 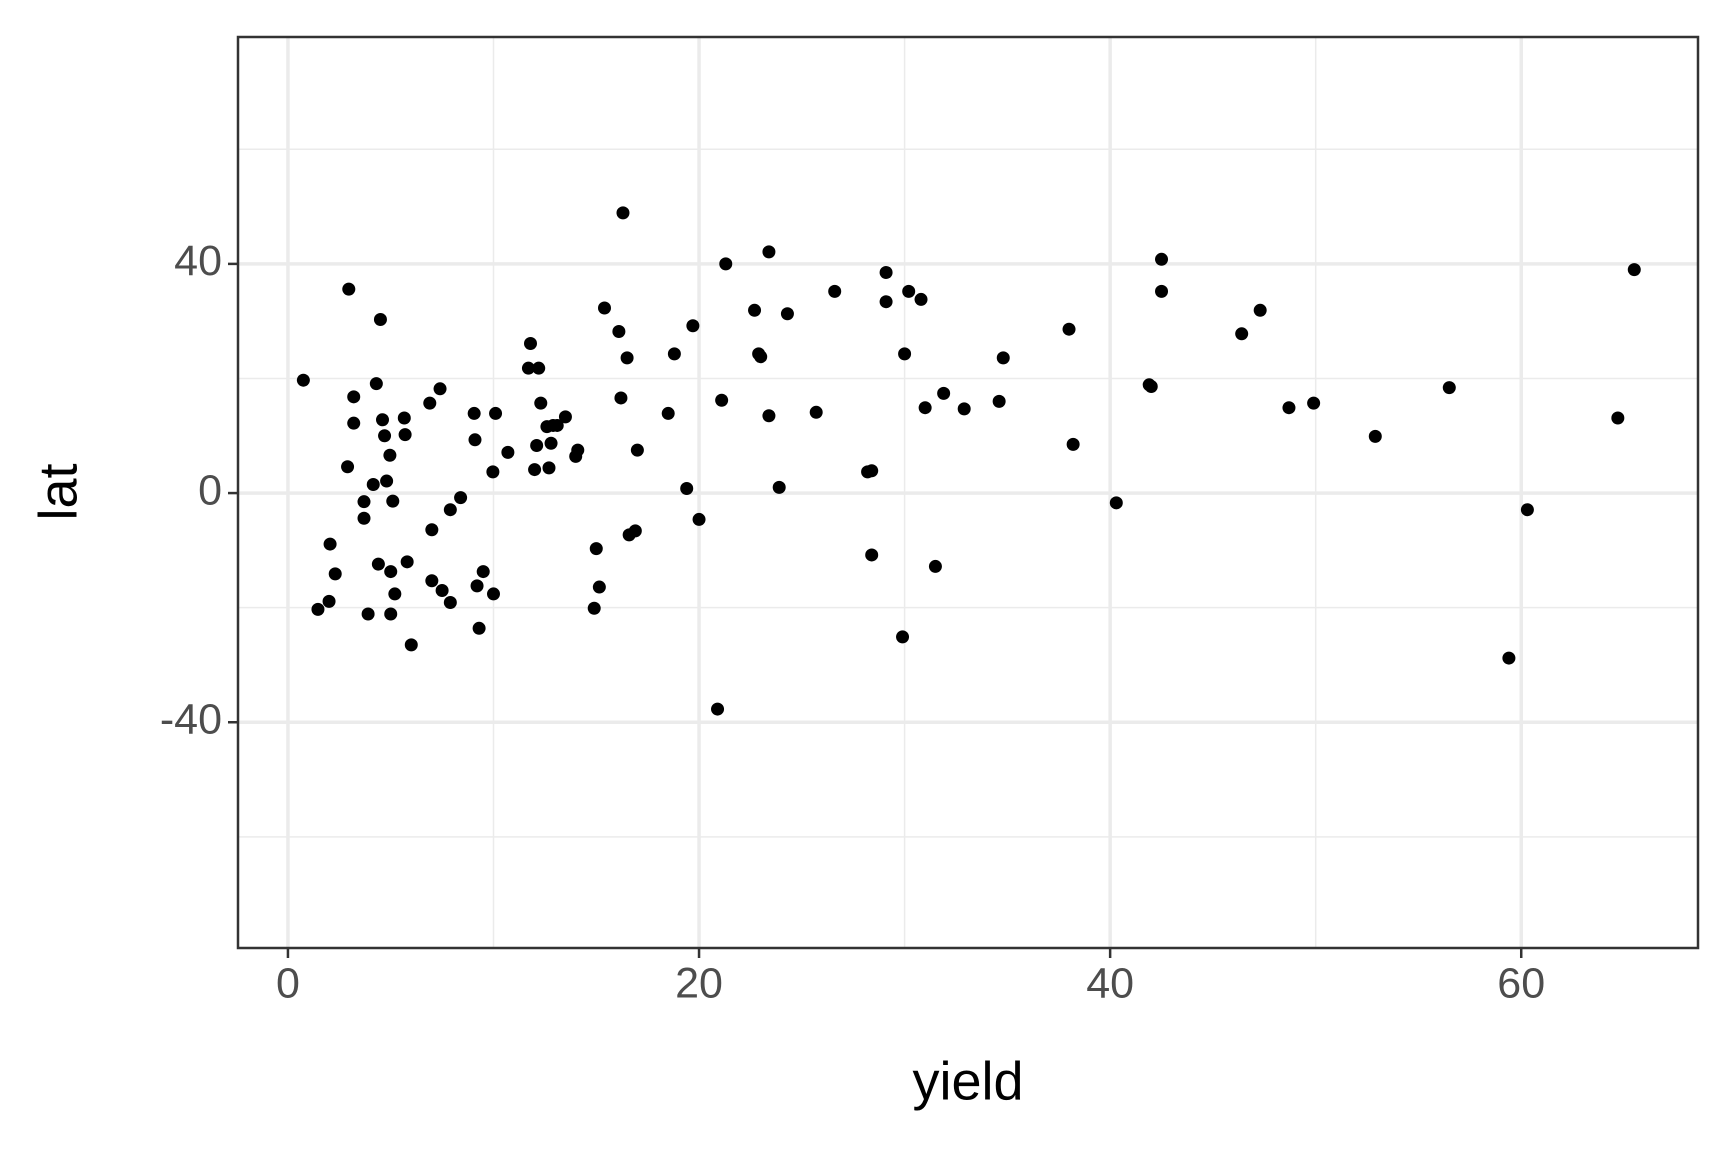 I want to click on y-axis-title: lat, so click(x=58, y=491).